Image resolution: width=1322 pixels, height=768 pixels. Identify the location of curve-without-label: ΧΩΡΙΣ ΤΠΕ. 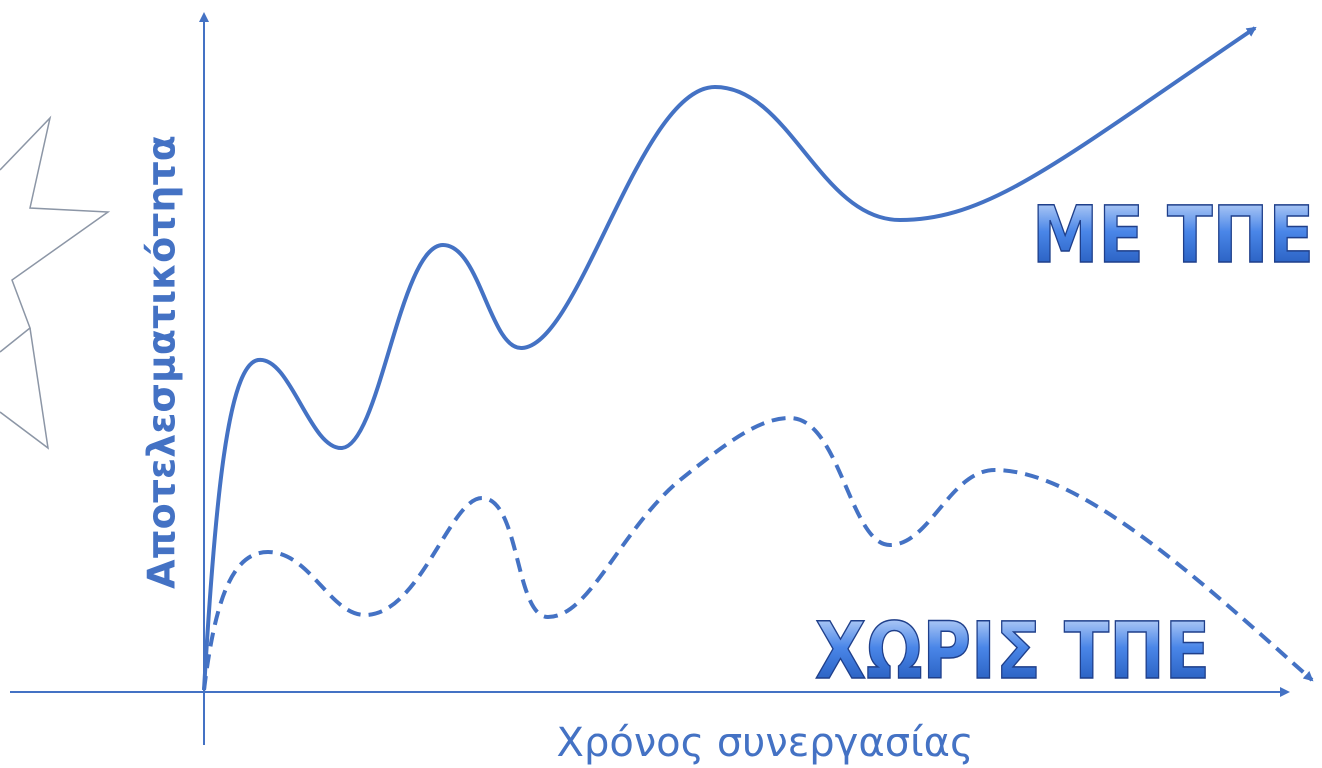
(1012, 652).